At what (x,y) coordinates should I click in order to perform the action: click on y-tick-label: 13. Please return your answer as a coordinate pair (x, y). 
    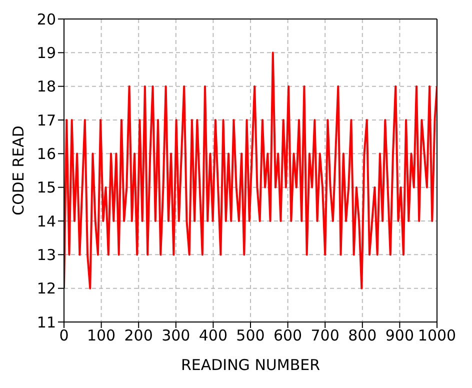
    Looking at the image, I should click on (46, 255).